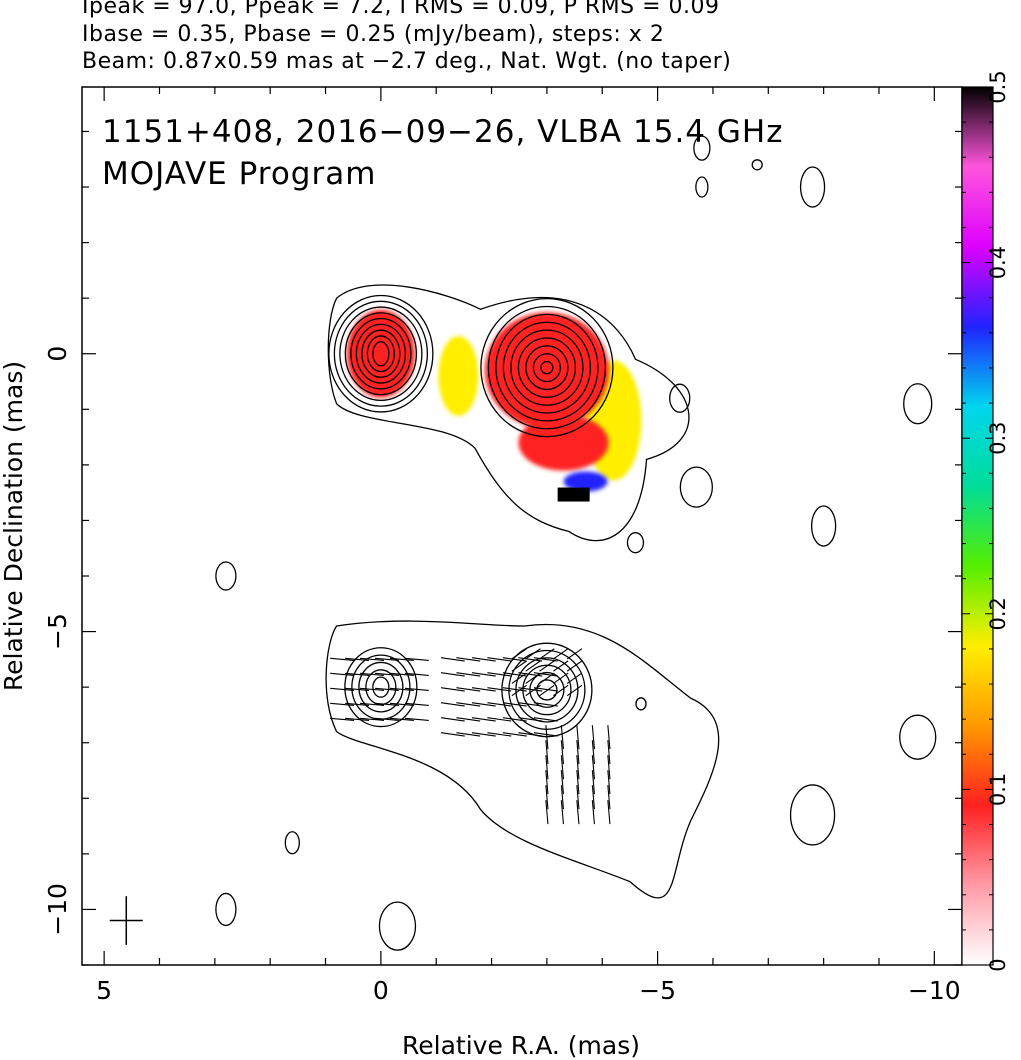 This screenshot has width=1021, height=1060. What do you see at coordinates (57, 631) in the screenshot?
I see `y-tick-label: −5` at bounding box center [57, 631].